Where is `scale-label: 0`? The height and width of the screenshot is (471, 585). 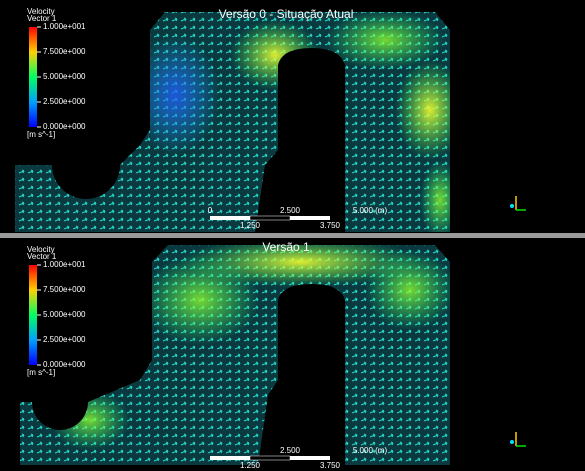 scale-label: 0 is located at coordinates (210, 210).